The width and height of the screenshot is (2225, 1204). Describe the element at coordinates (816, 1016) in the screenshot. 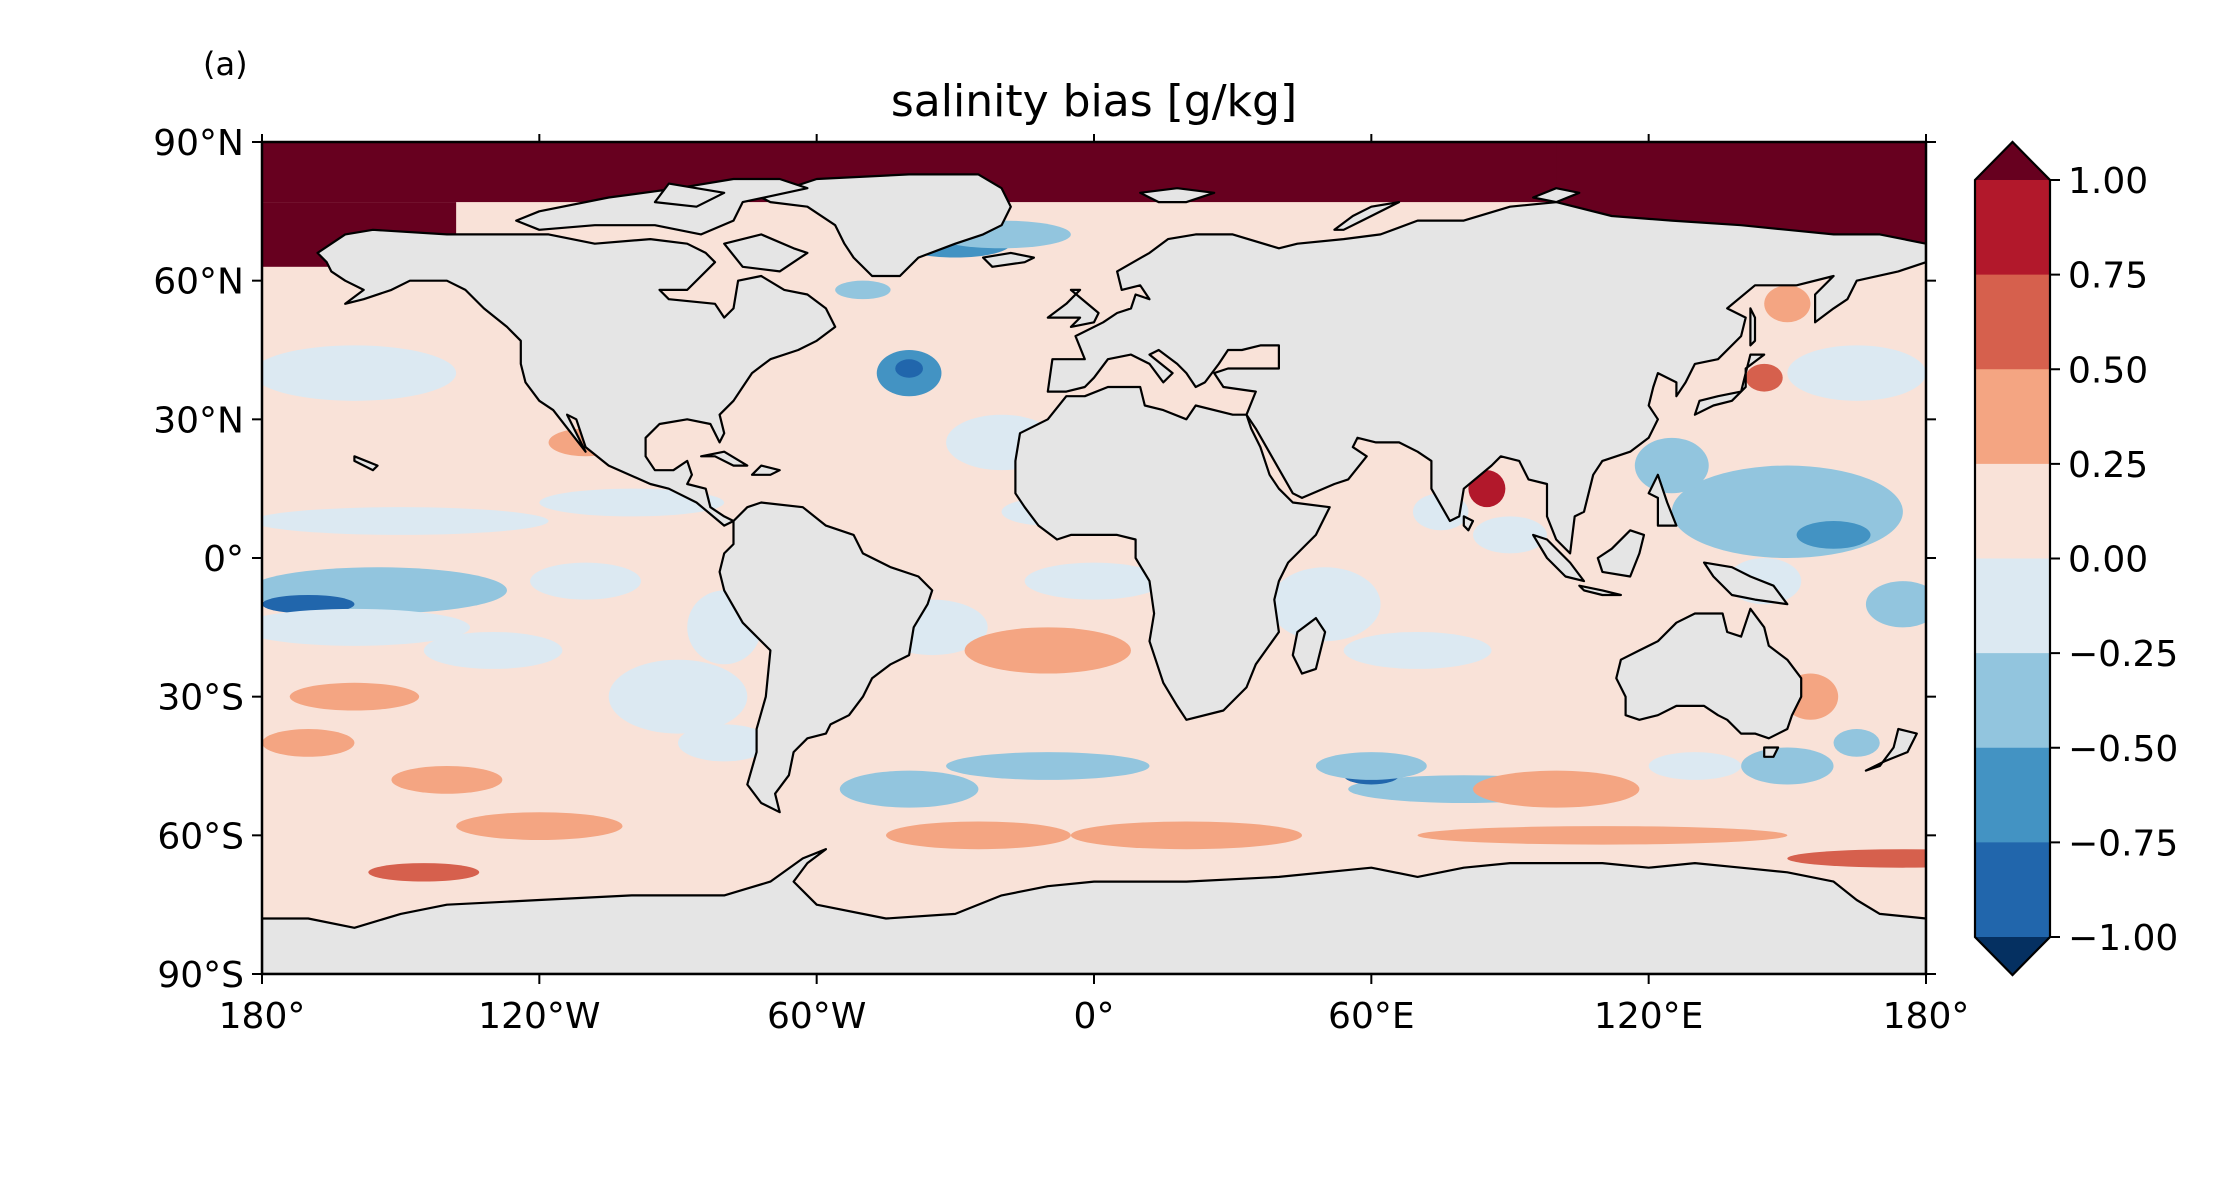

I see `x-tick-label: 60°W` at that location.